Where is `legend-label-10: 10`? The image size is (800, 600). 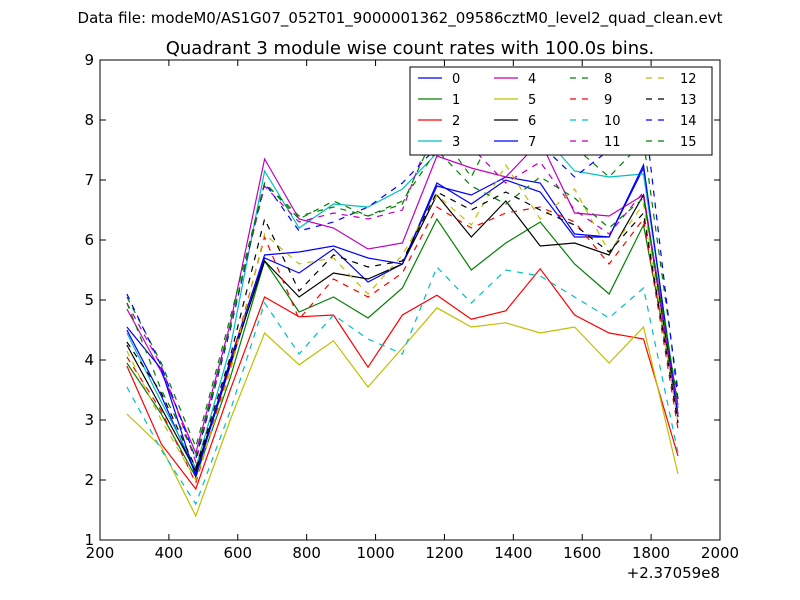
legend-label-10: 10 is located at coordinates (612, 121).